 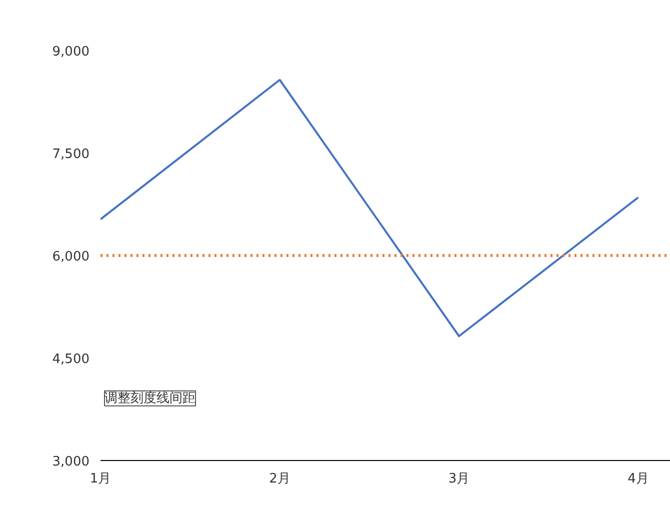 I want to click on y-tick-label: 7,500, so click(x=71, y=154).